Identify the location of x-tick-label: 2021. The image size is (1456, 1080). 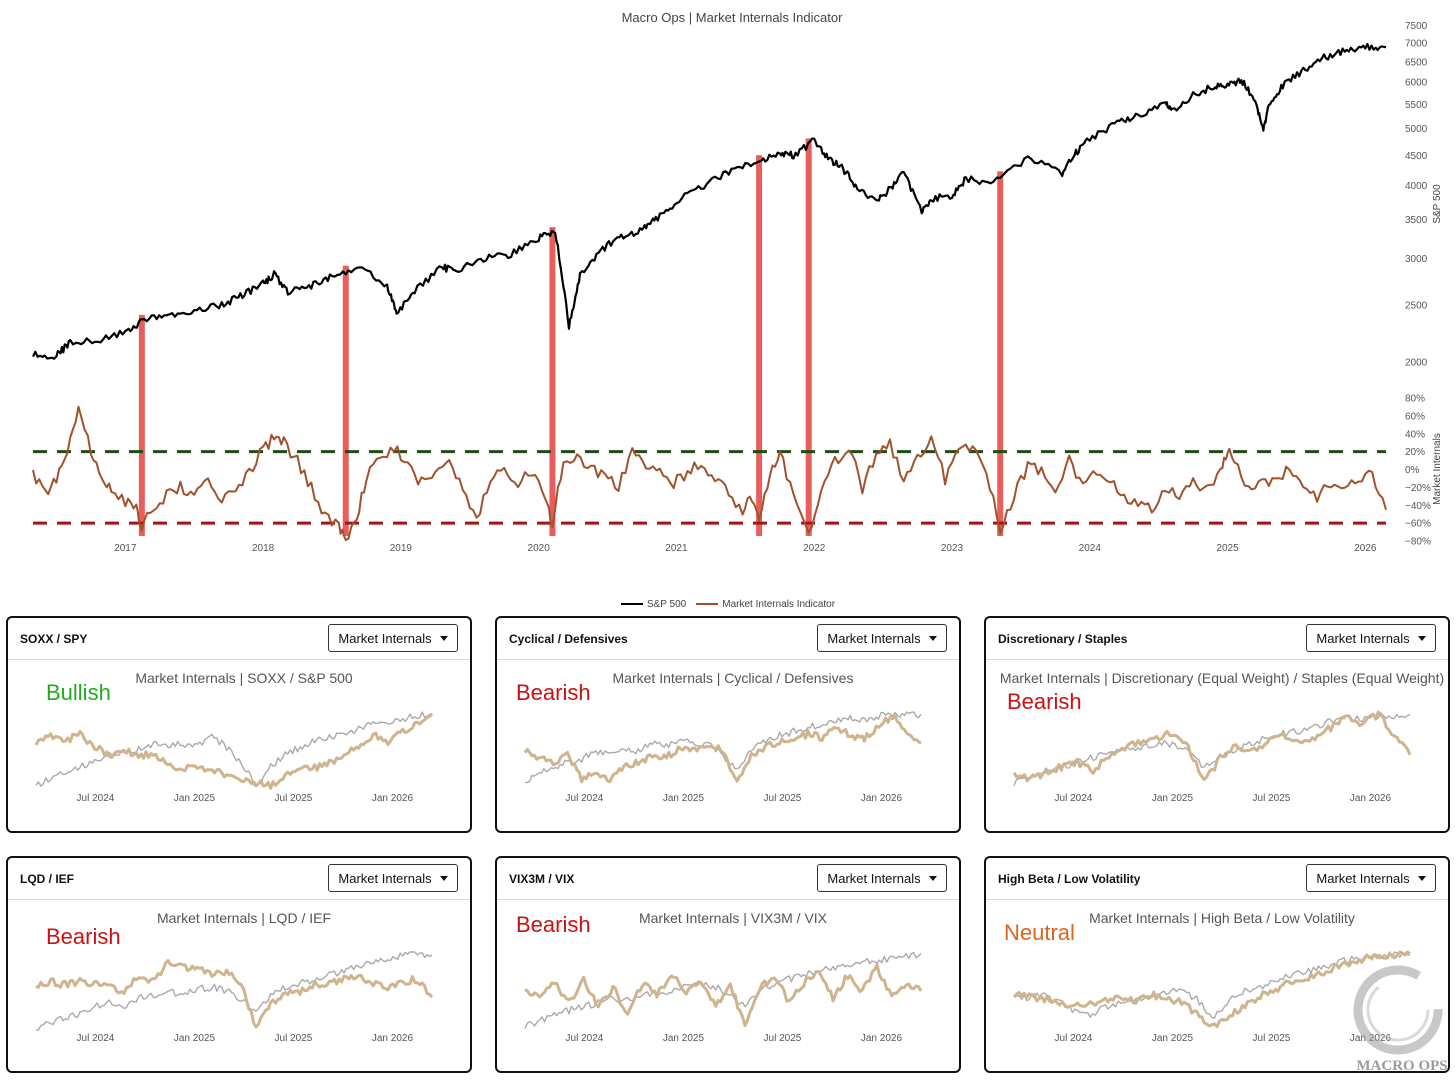
(676, 548).